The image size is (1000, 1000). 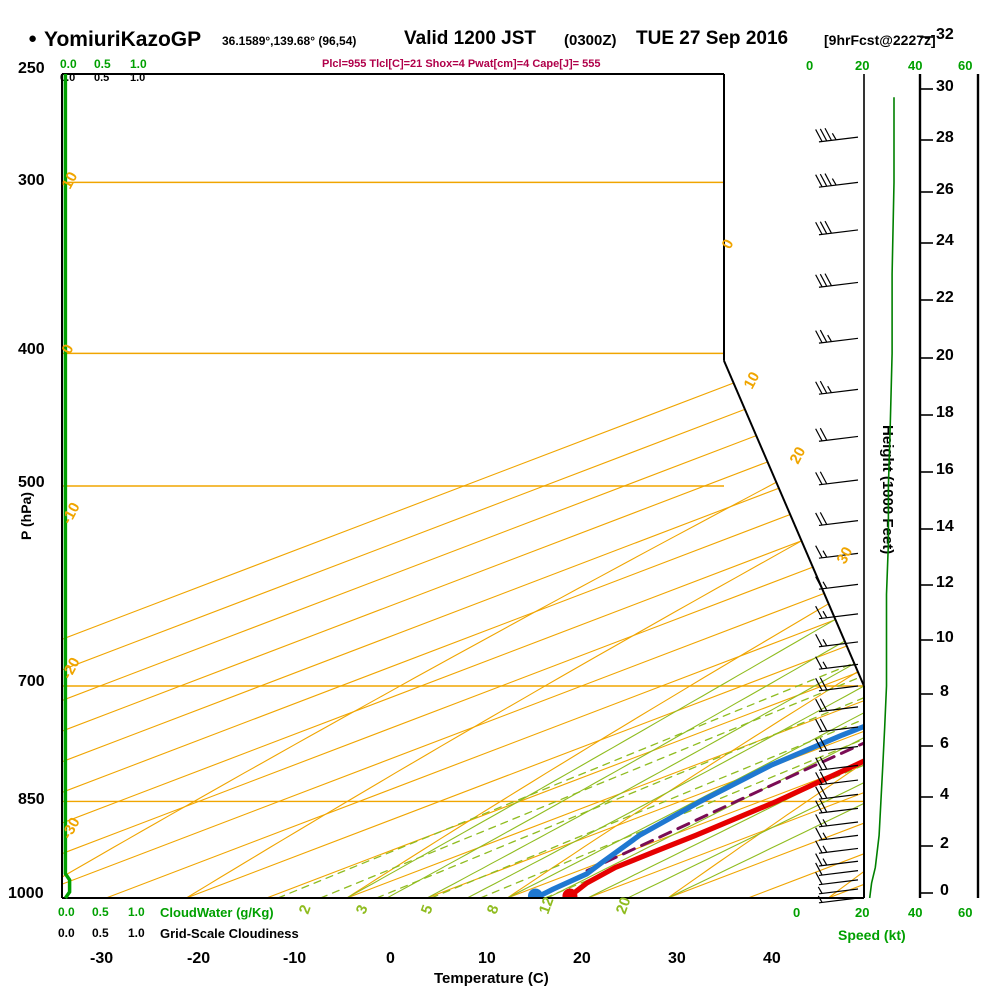 I want to click on temperature-tick-10: 10, so click(x=487, y=958).